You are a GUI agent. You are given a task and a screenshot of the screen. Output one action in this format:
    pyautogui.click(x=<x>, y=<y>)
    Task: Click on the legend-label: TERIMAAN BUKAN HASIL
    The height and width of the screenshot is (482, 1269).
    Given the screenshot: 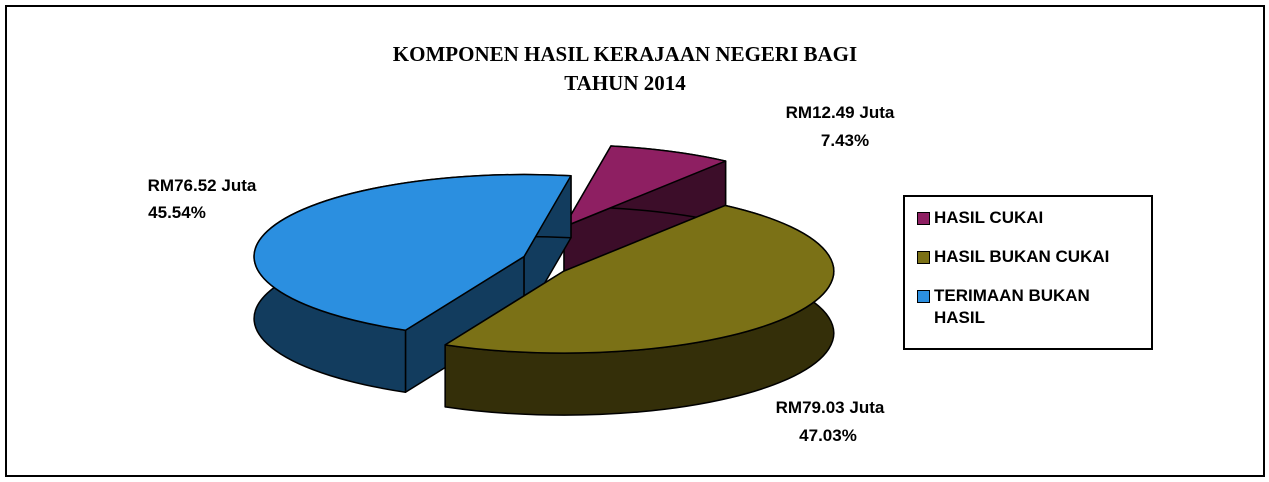 What is the action you would take?
    pyautogui.click(x=1012, y=306)
    